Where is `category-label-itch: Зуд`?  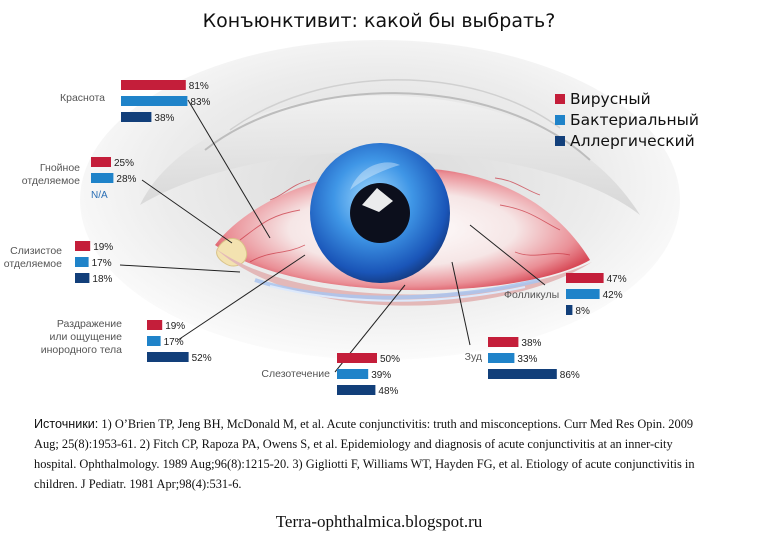
category-label-itch: Зуд is located at coordinates (473, 357).